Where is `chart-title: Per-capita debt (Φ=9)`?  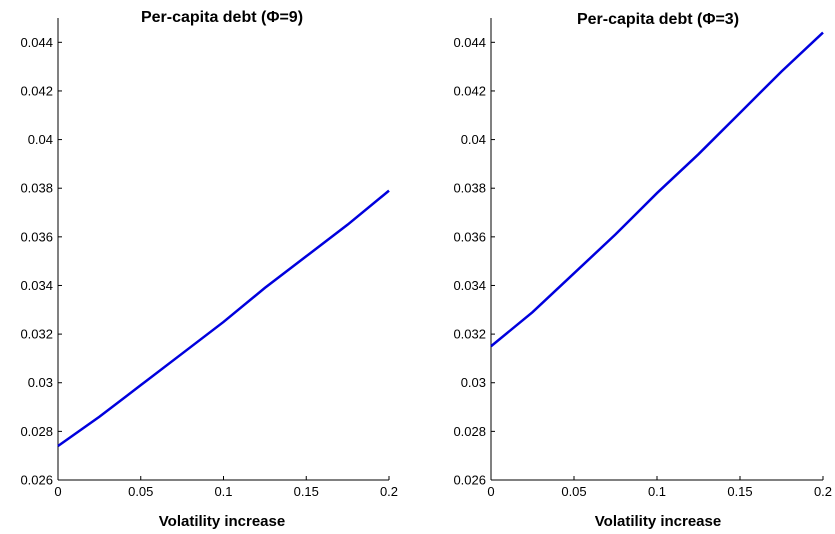
chart-title: Per-capita debt (Φ=9) is located at coordinates (222, 17).